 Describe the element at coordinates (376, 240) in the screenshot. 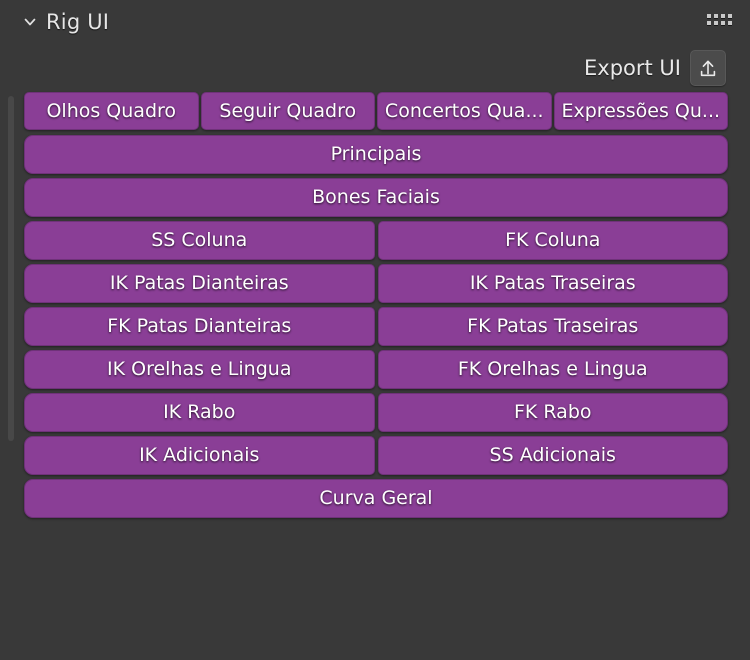

I see `row-coluna: SS Coluna FK Coluna` at that location.